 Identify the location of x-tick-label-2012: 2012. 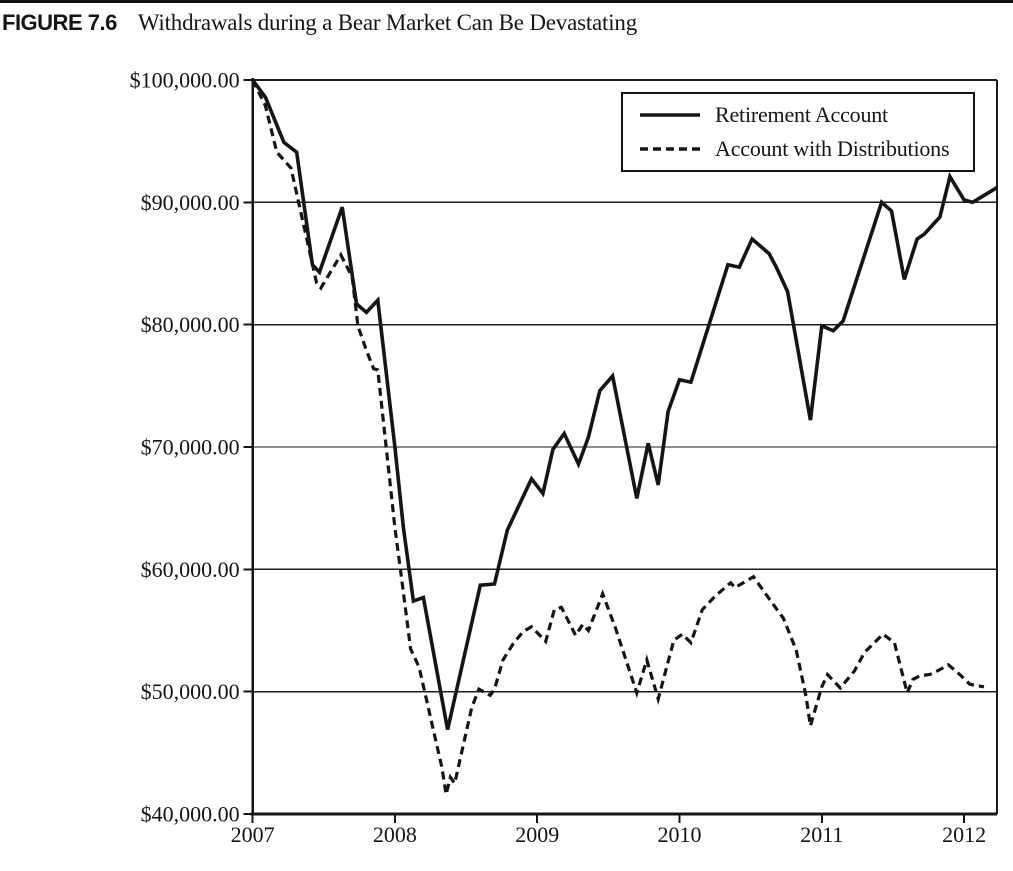
(964, 834).